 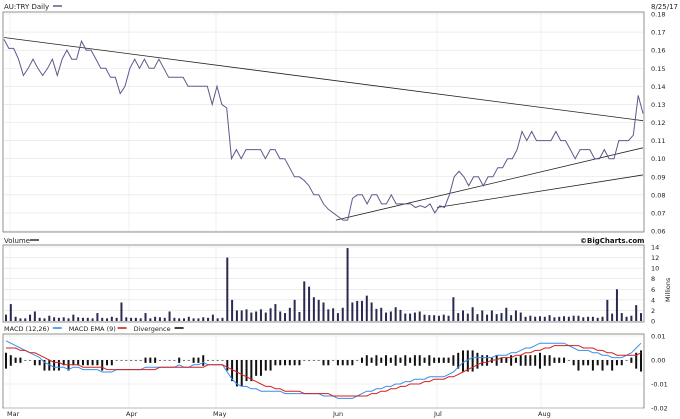 I want to click on price-title: AU:TRY Daily, so click(x=26, y=7).